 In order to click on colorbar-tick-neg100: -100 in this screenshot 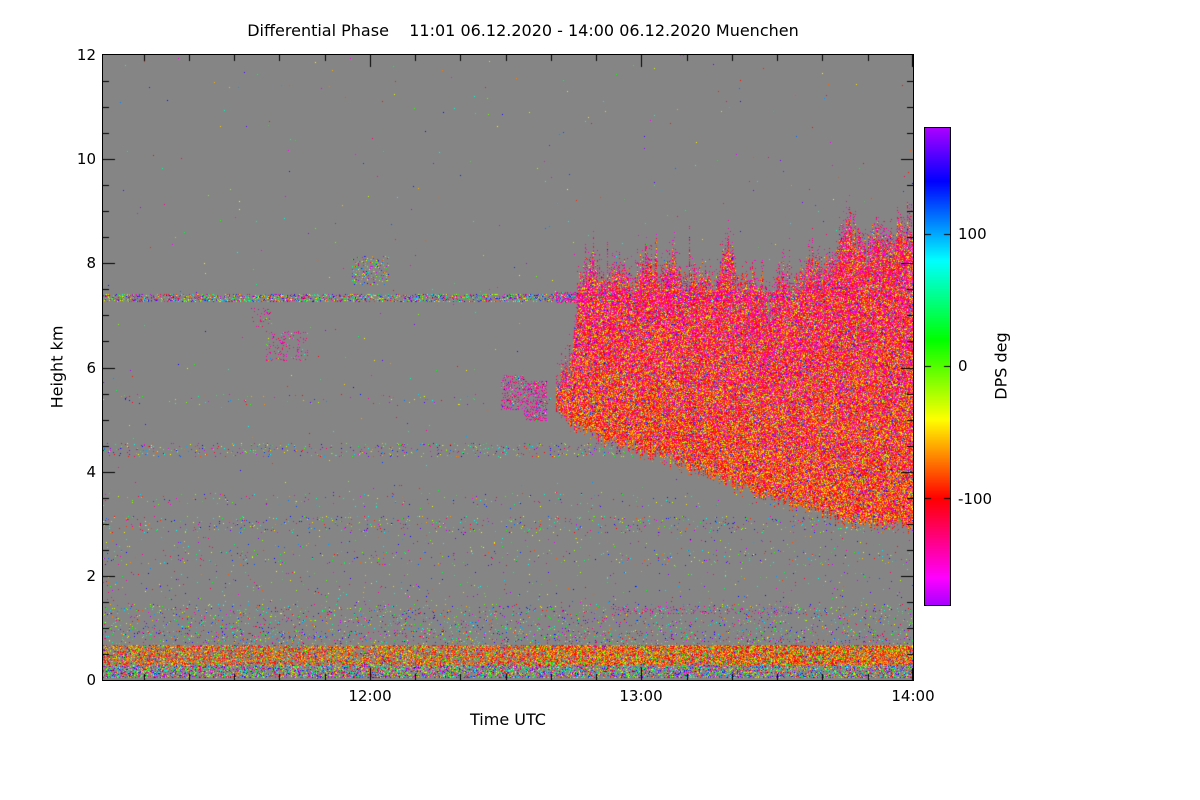, I will do `click(975, 499)`.